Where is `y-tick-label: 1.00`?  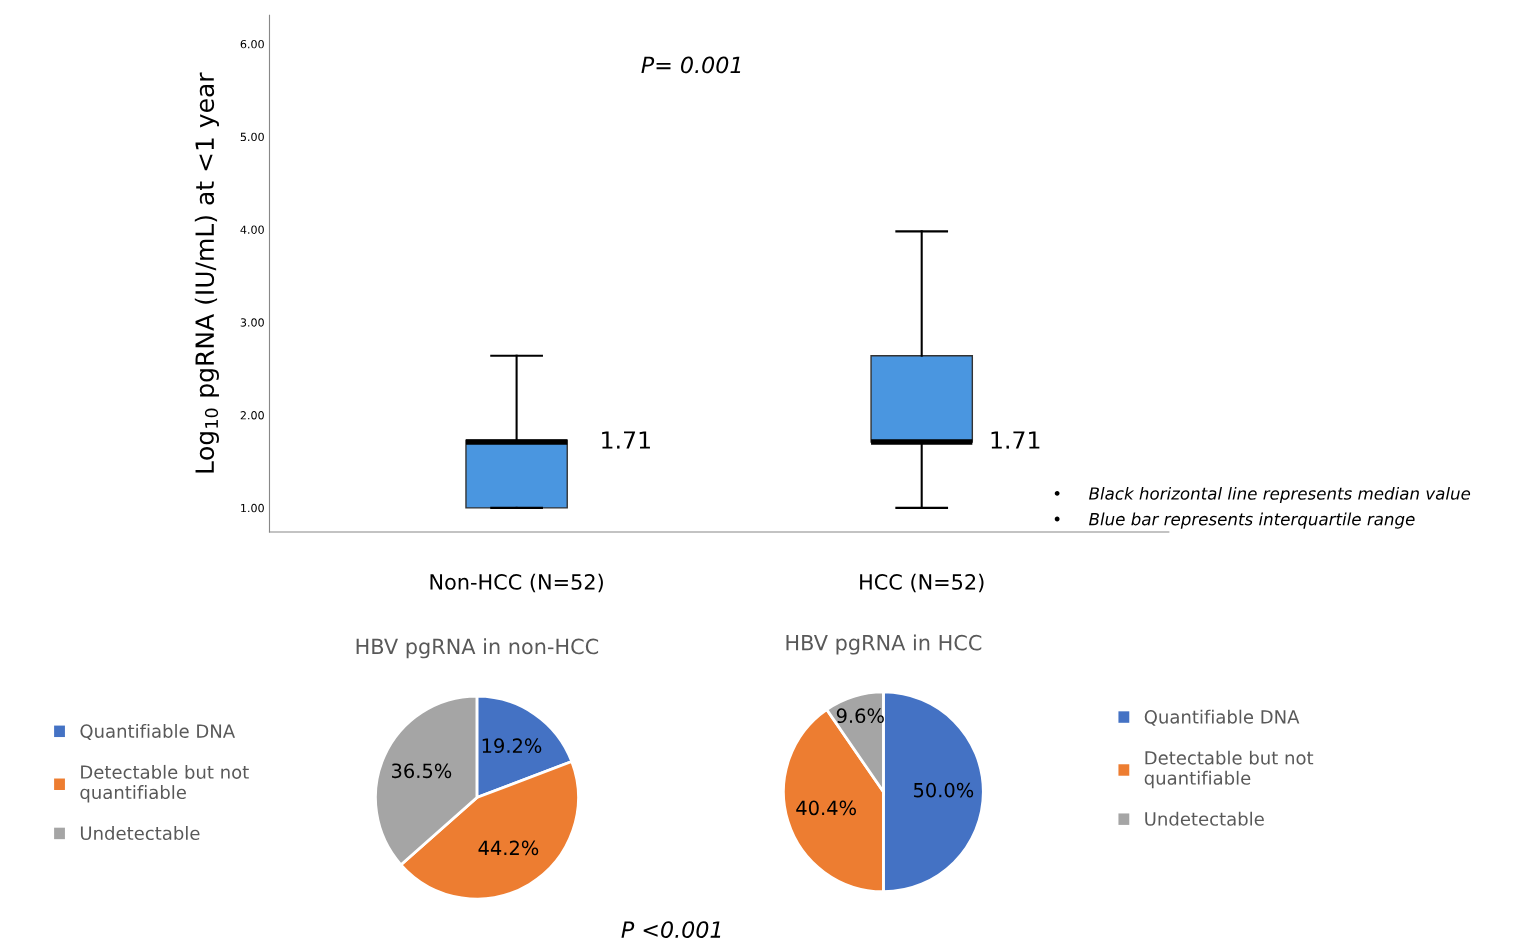 y-tick-label: 1.00 is located at coordinates (252, 508).